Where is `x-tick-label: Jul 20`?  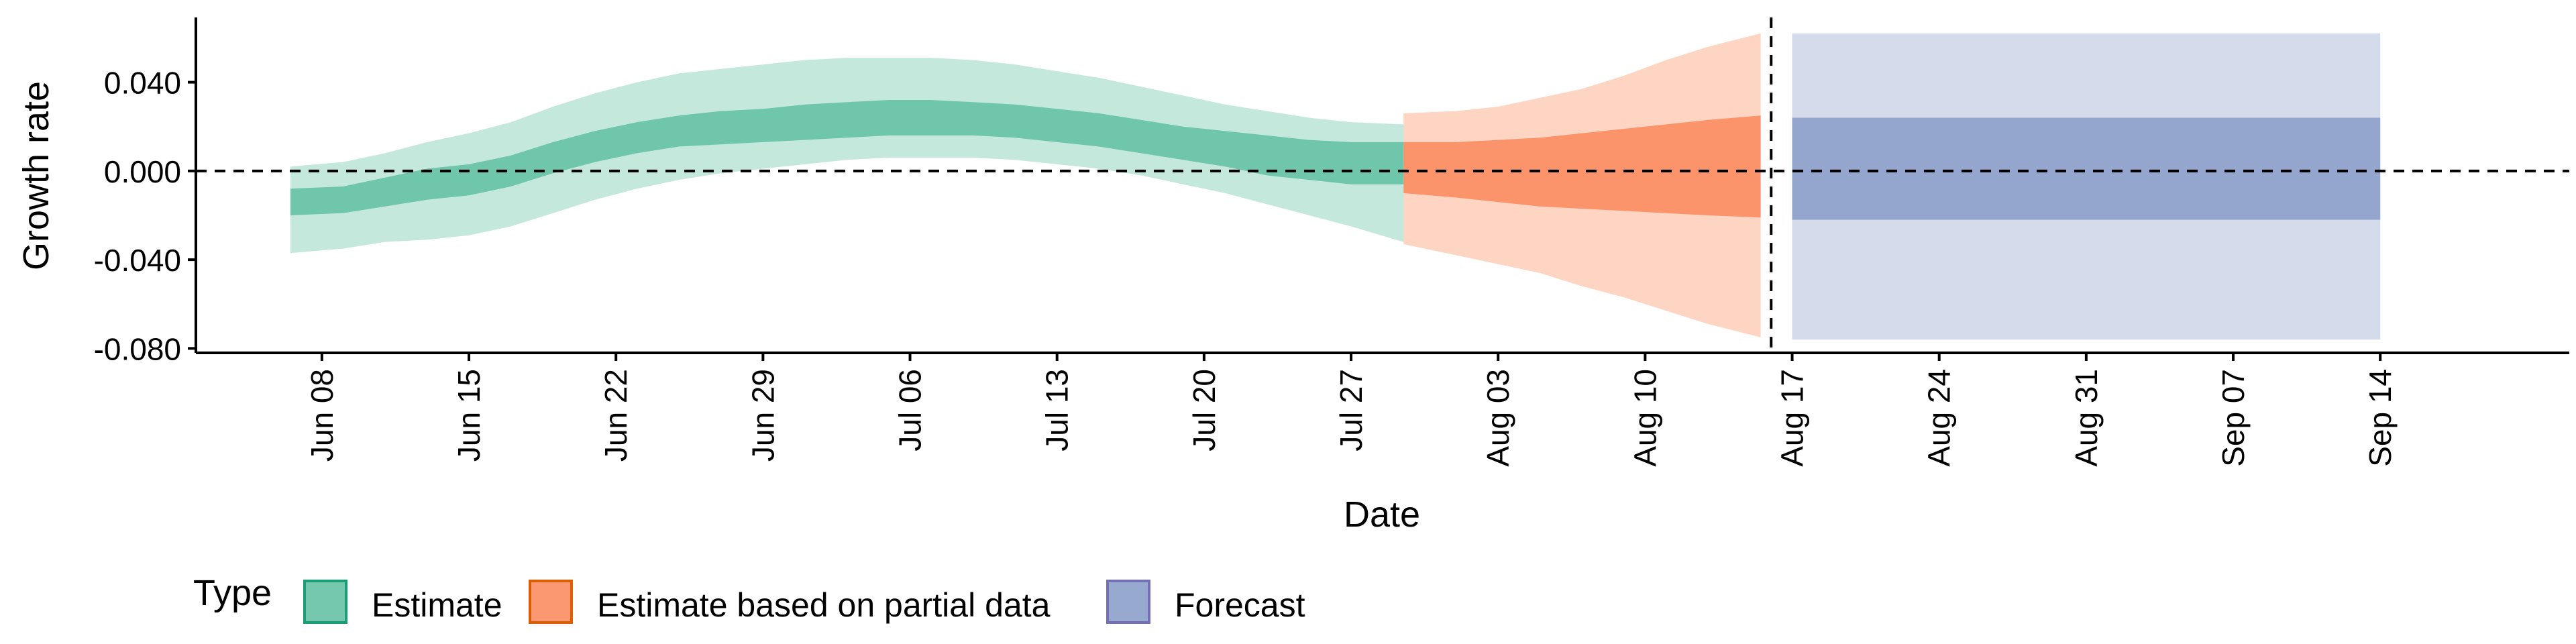
x-tick-label: Jul 20 is located at coordinates (1204, 410).